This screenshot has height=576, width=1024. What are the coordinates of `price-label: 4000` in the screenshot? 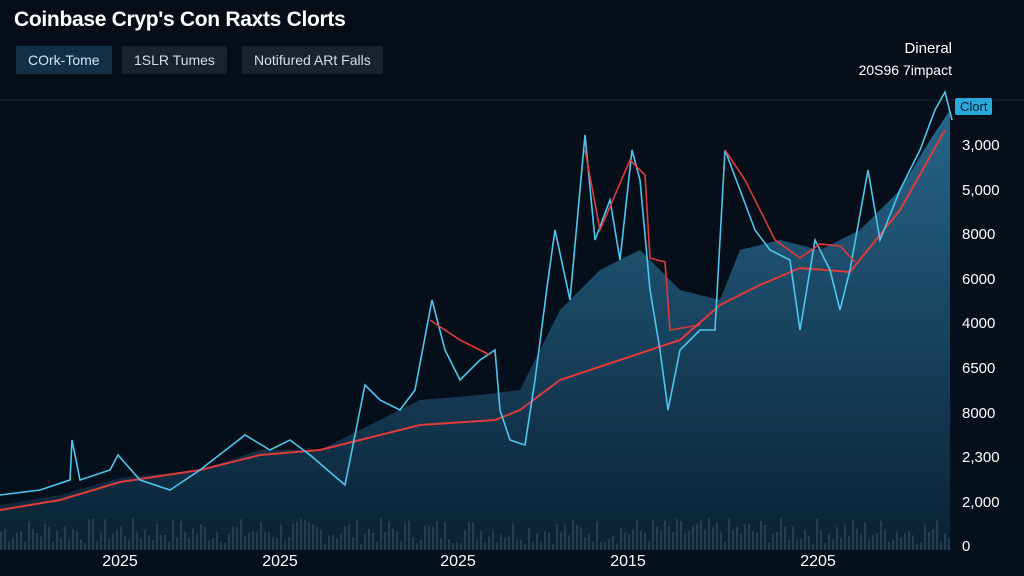 It's located at (979, 324).